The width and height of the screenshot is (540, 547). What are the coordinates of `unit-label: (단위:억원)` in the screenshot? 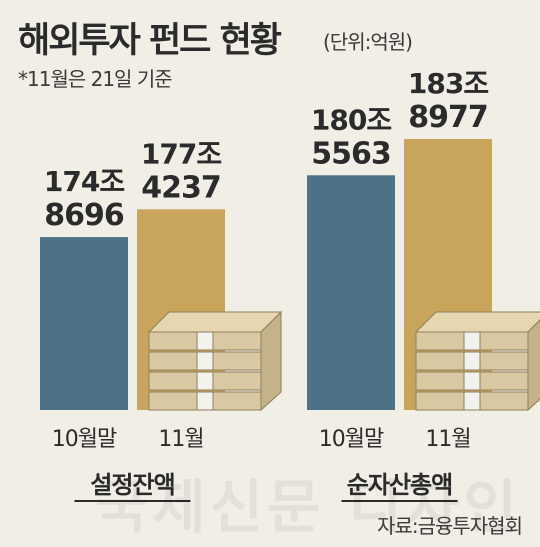 It's located at (368, 42).